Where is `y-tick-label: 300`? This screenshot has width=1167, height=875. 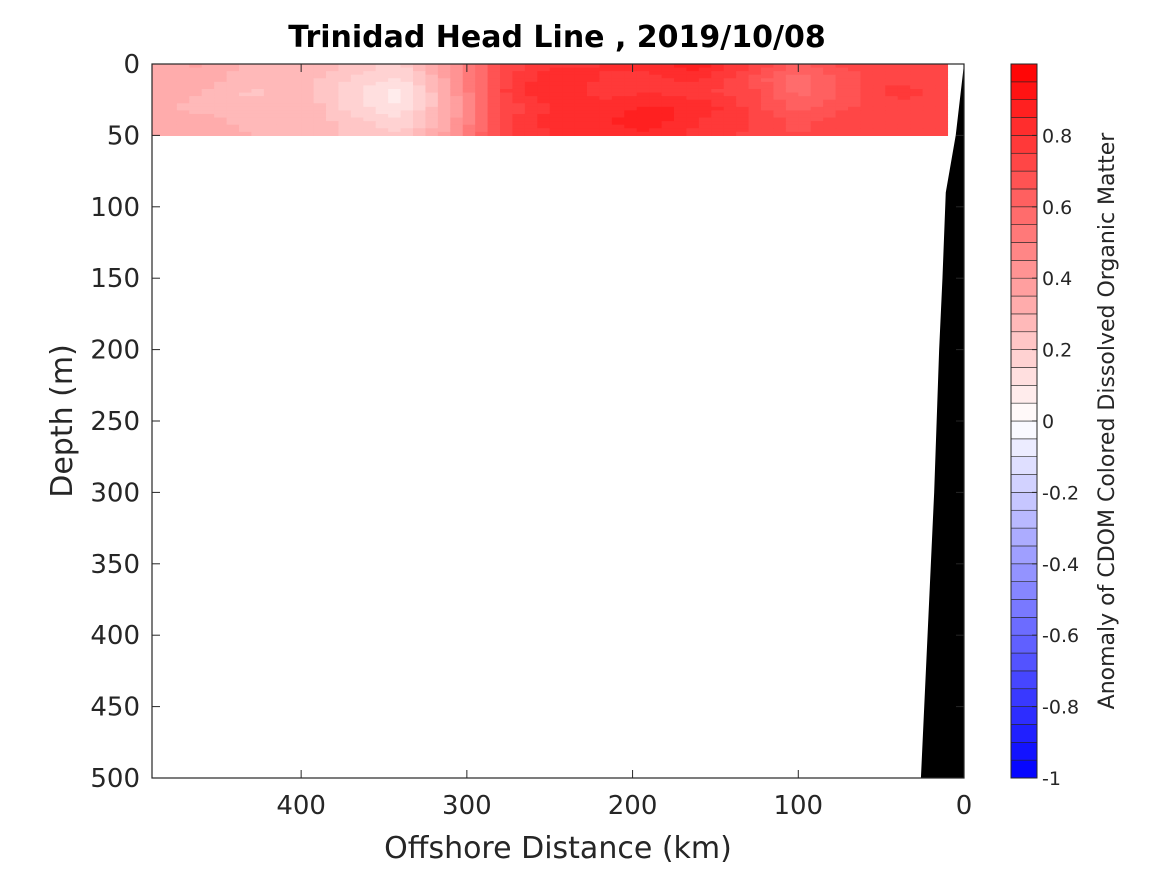
y-tick-label: 300 is located at coordinates (115, 493).